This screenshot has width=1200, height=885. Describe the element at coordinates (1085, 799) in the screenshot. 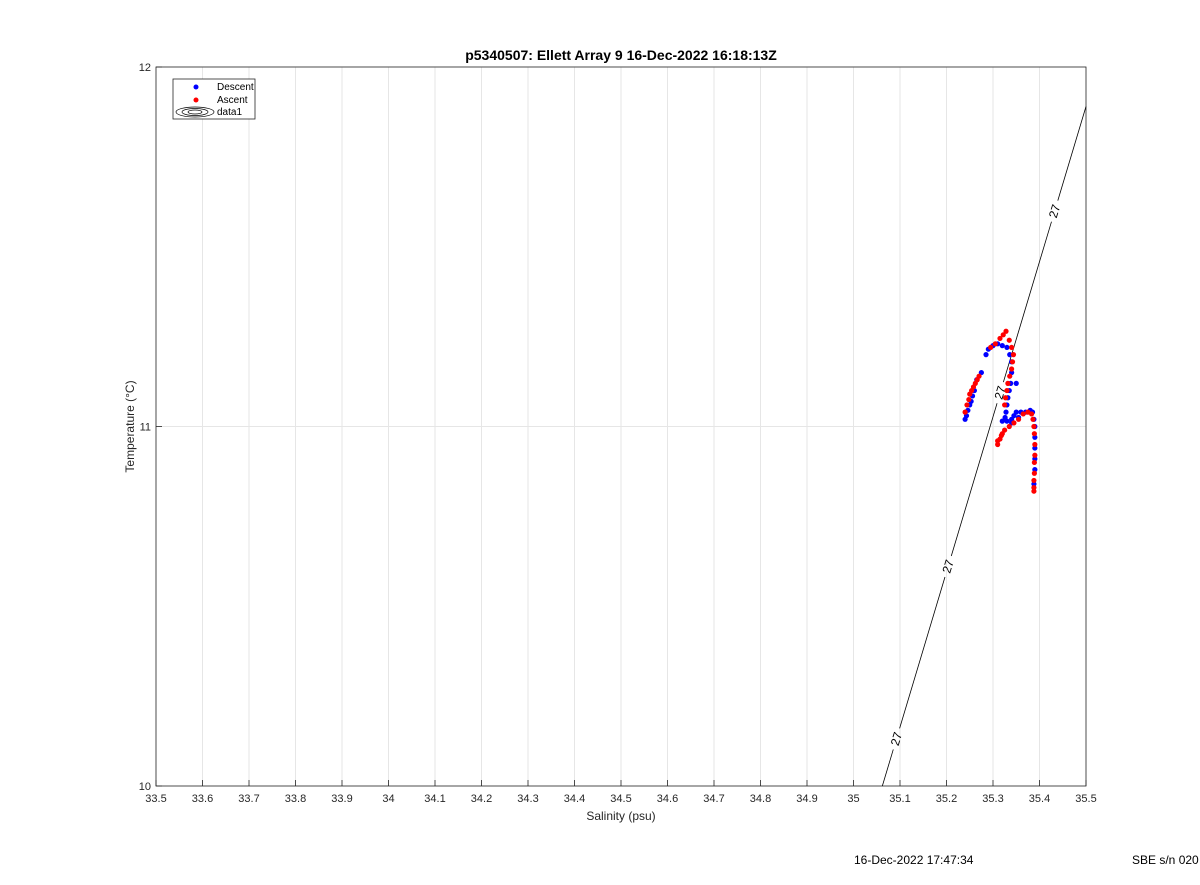

I see `x-tick-label: 35.5` at that location.